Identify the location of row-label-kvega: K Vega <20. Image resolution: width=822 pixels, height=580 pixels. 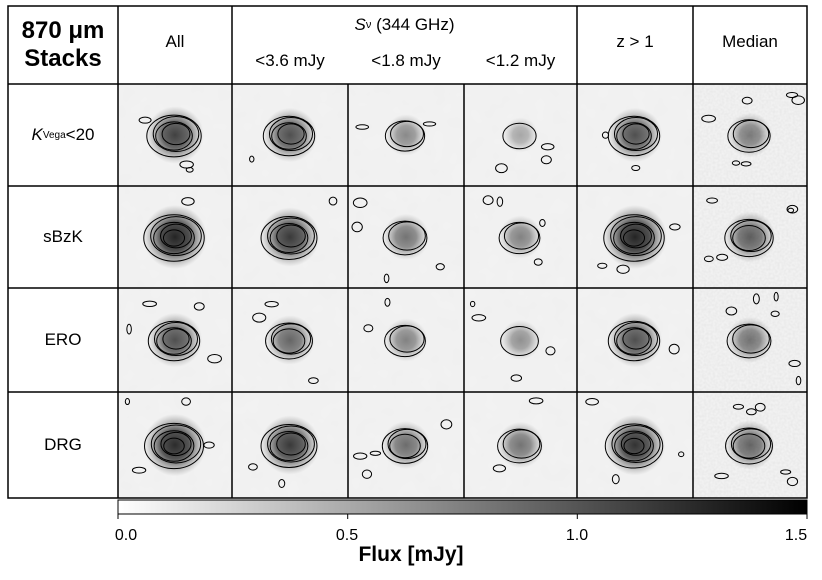
(63, 135).